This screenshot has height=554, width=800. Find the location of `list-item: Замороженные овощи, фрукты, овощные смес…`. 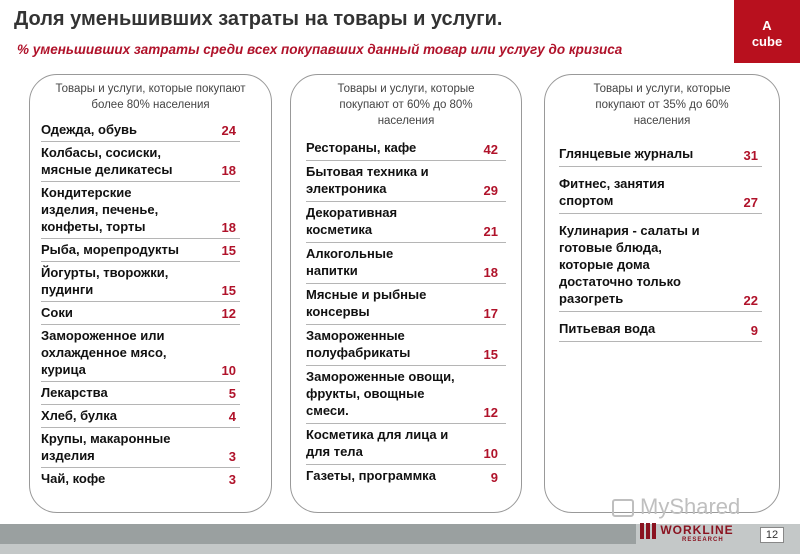

list-item: Замороженные овощи, фрукты, овощные смес… is located at coordinates (406, 395).